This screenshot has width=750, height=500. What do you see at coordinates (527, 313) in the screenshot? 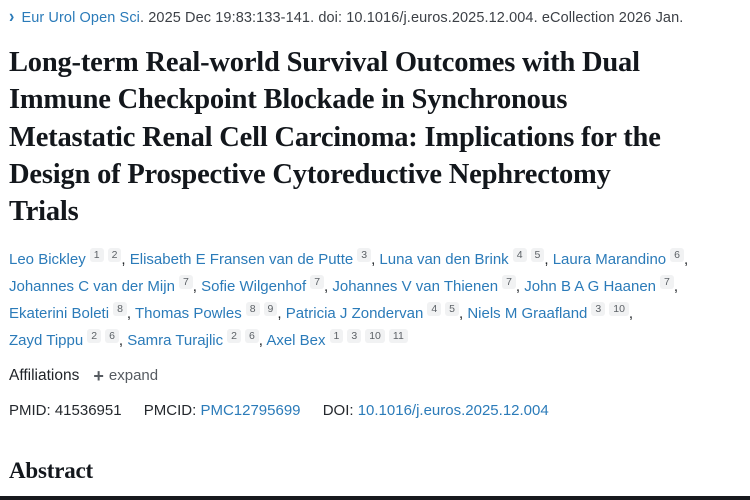
I see `author-link: Niels M Graafland` at bounding box center [527, 313].